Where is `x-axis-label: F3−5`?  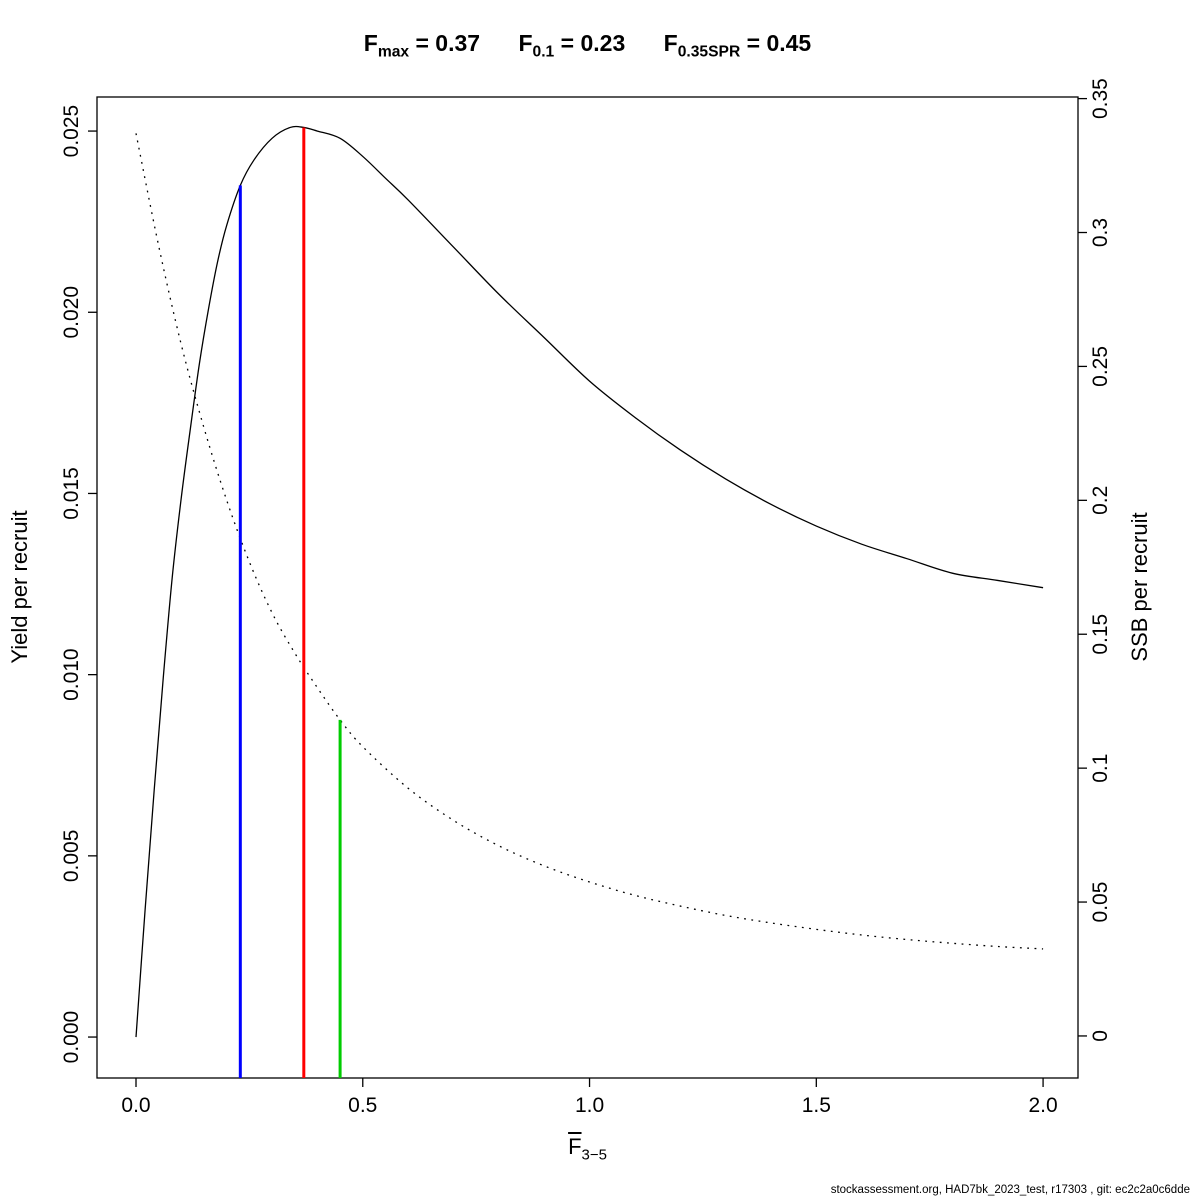
x-axis-label: F3−5 is located at coordinates (587, 1148).